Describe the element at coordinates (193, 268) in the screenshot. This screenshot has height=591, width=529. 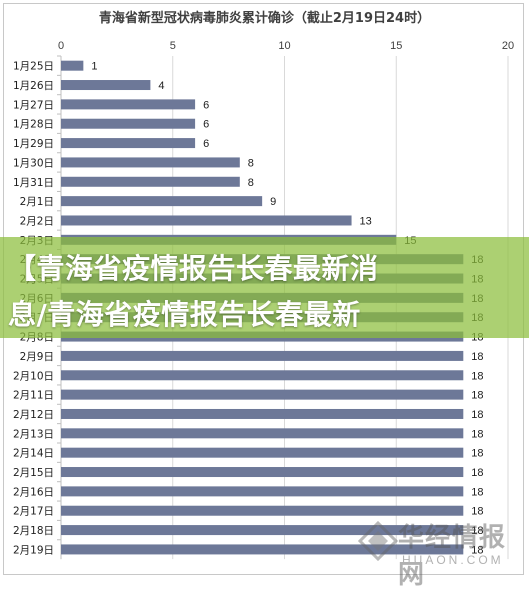
I see `banner-title-line-1: 【青海省疫情报告长春最新消` at that location.